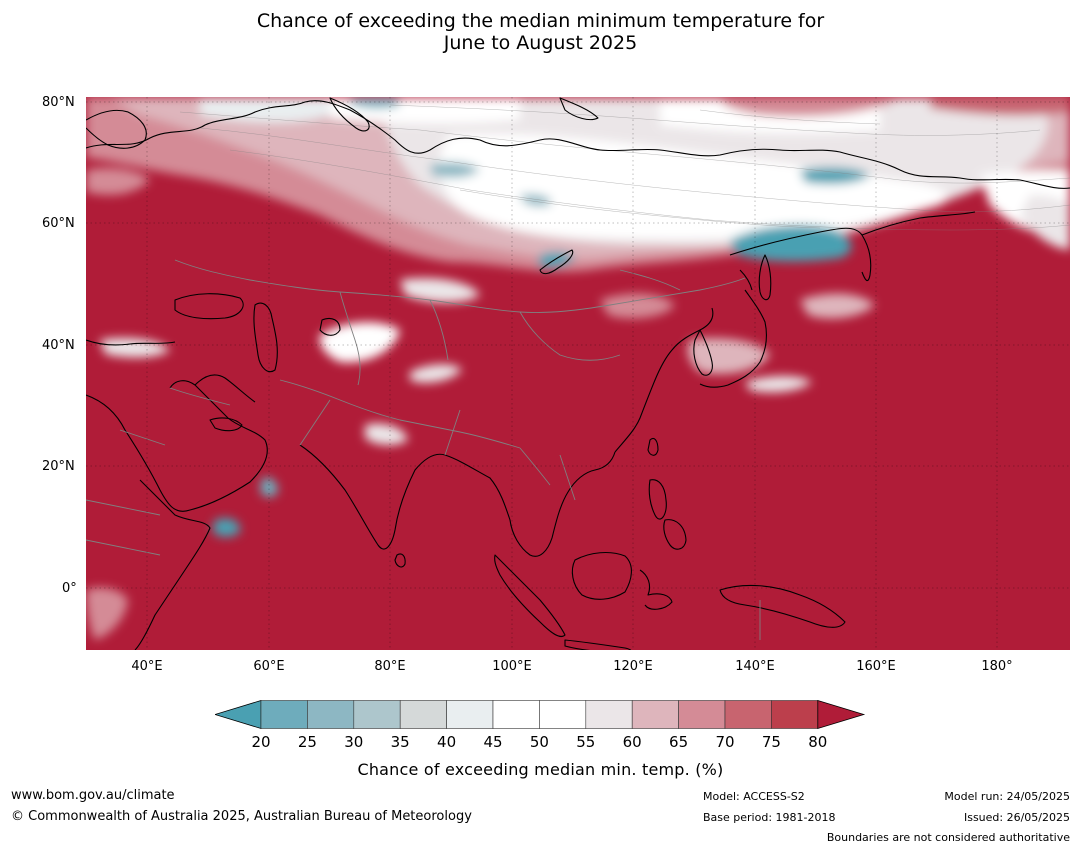 Image resolution: width=1081 pixels, height=850 pixels. What do you see at coordinates (447, 742) in the screenshot?
I see `colorbar-tick-label: 40` at bounding box center [447, 742].